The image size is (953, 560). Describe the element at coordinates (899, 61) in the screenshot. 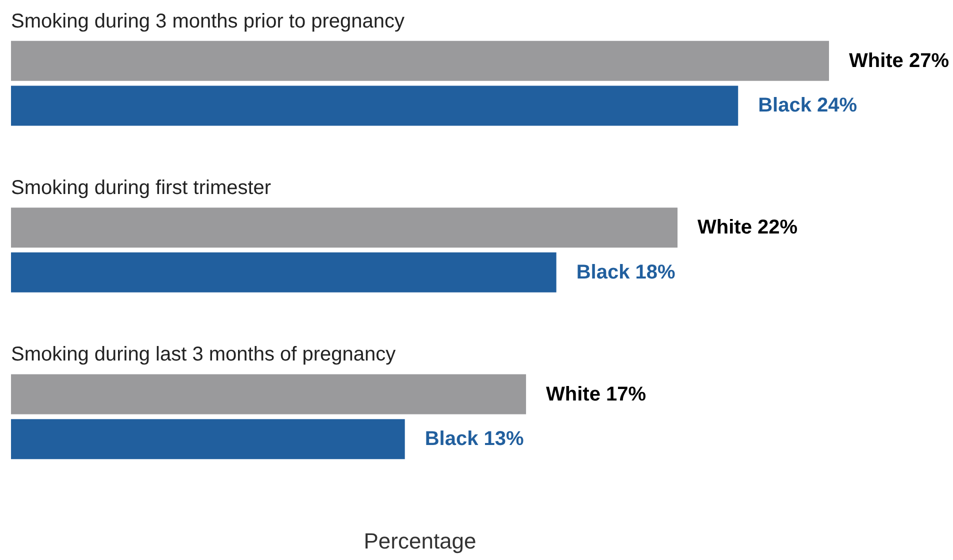

I see `data-label: White 27%` at that location.